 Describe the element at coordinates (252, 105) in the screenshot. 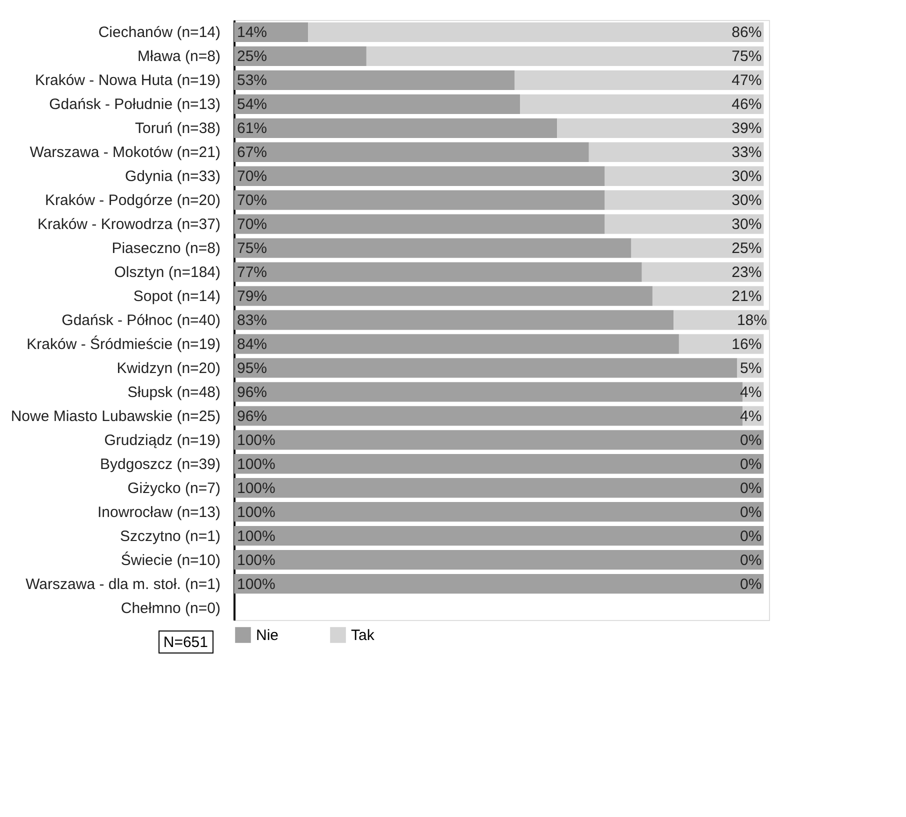

I see `data-label: 54%` at that location.